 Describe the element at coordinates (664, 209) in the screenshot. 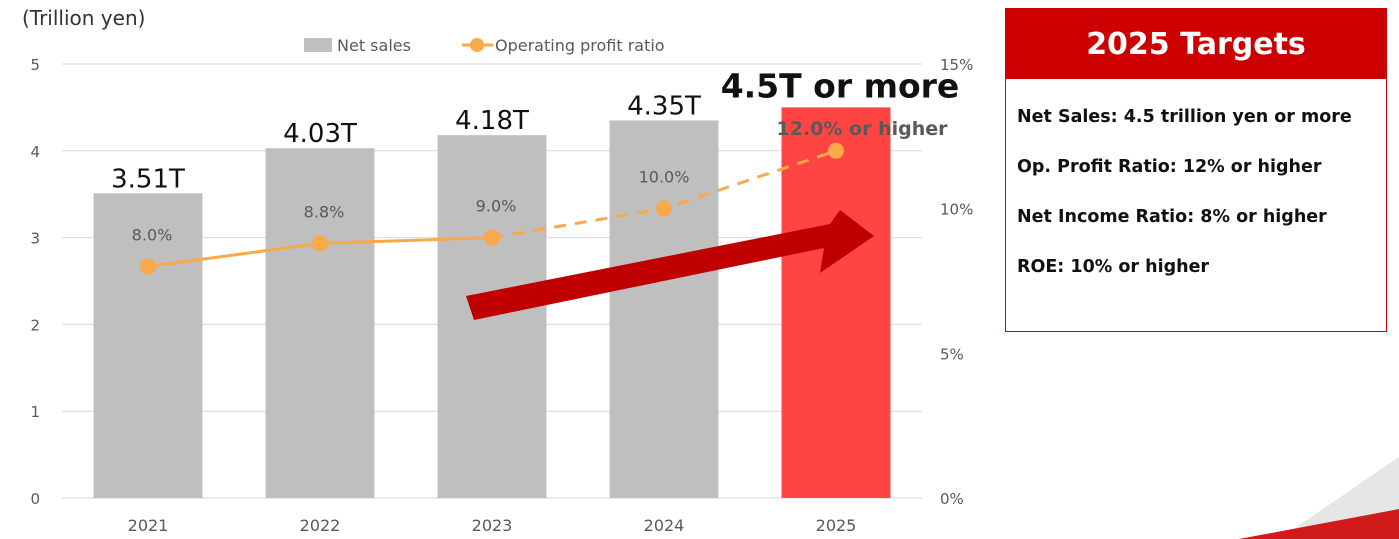

I see `profit-point-2024` at that location.